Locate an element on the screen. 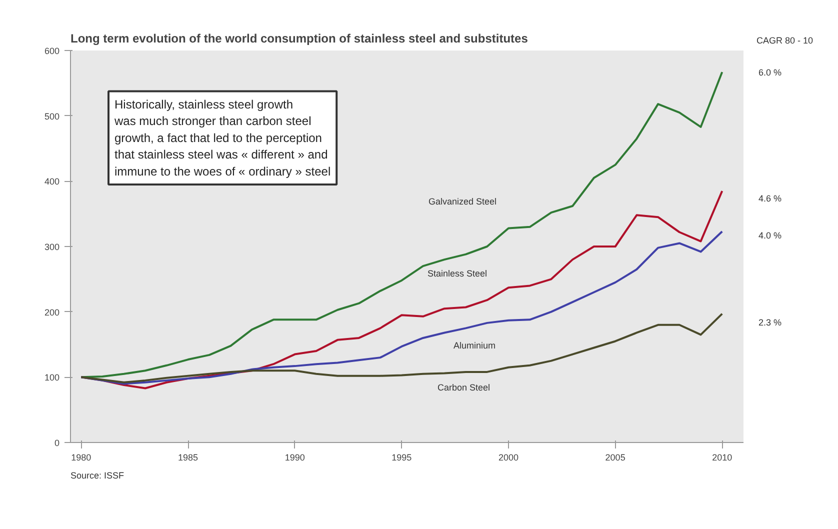 The height and width of the screenshot is (529, 838). line-series is located at coordinates (402, 348).